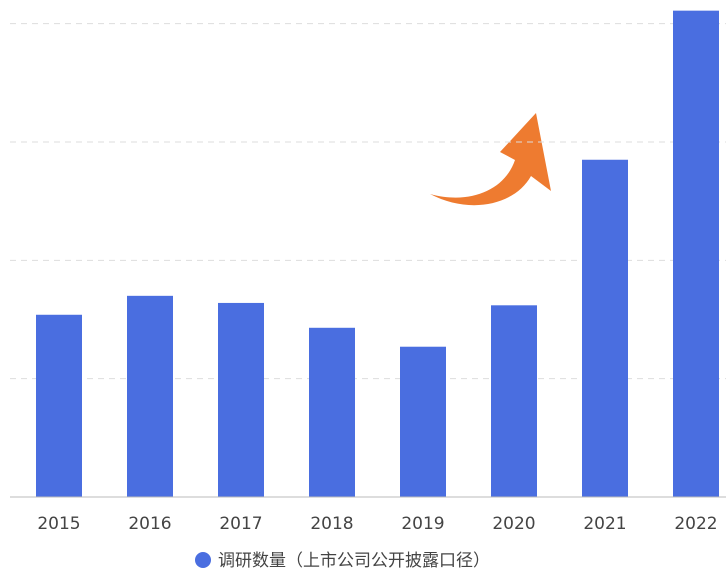 The width and height of the screenshot is (726, 573). I want to click on x-tick-label: 2016, so click(149, 524).